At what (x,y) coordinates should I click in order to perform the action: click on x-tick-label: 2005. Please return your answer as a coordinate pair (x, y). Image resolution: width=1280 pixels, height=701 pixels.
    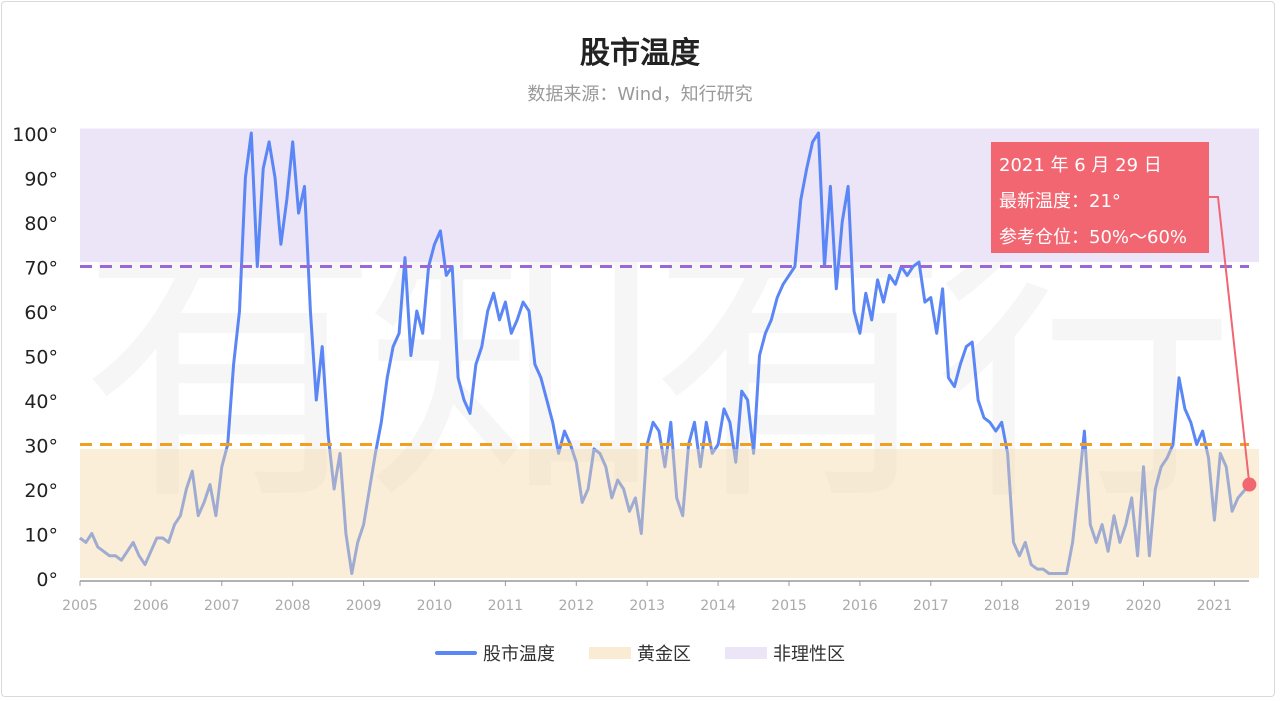
    Looking at the image, I should click on (80, 606).